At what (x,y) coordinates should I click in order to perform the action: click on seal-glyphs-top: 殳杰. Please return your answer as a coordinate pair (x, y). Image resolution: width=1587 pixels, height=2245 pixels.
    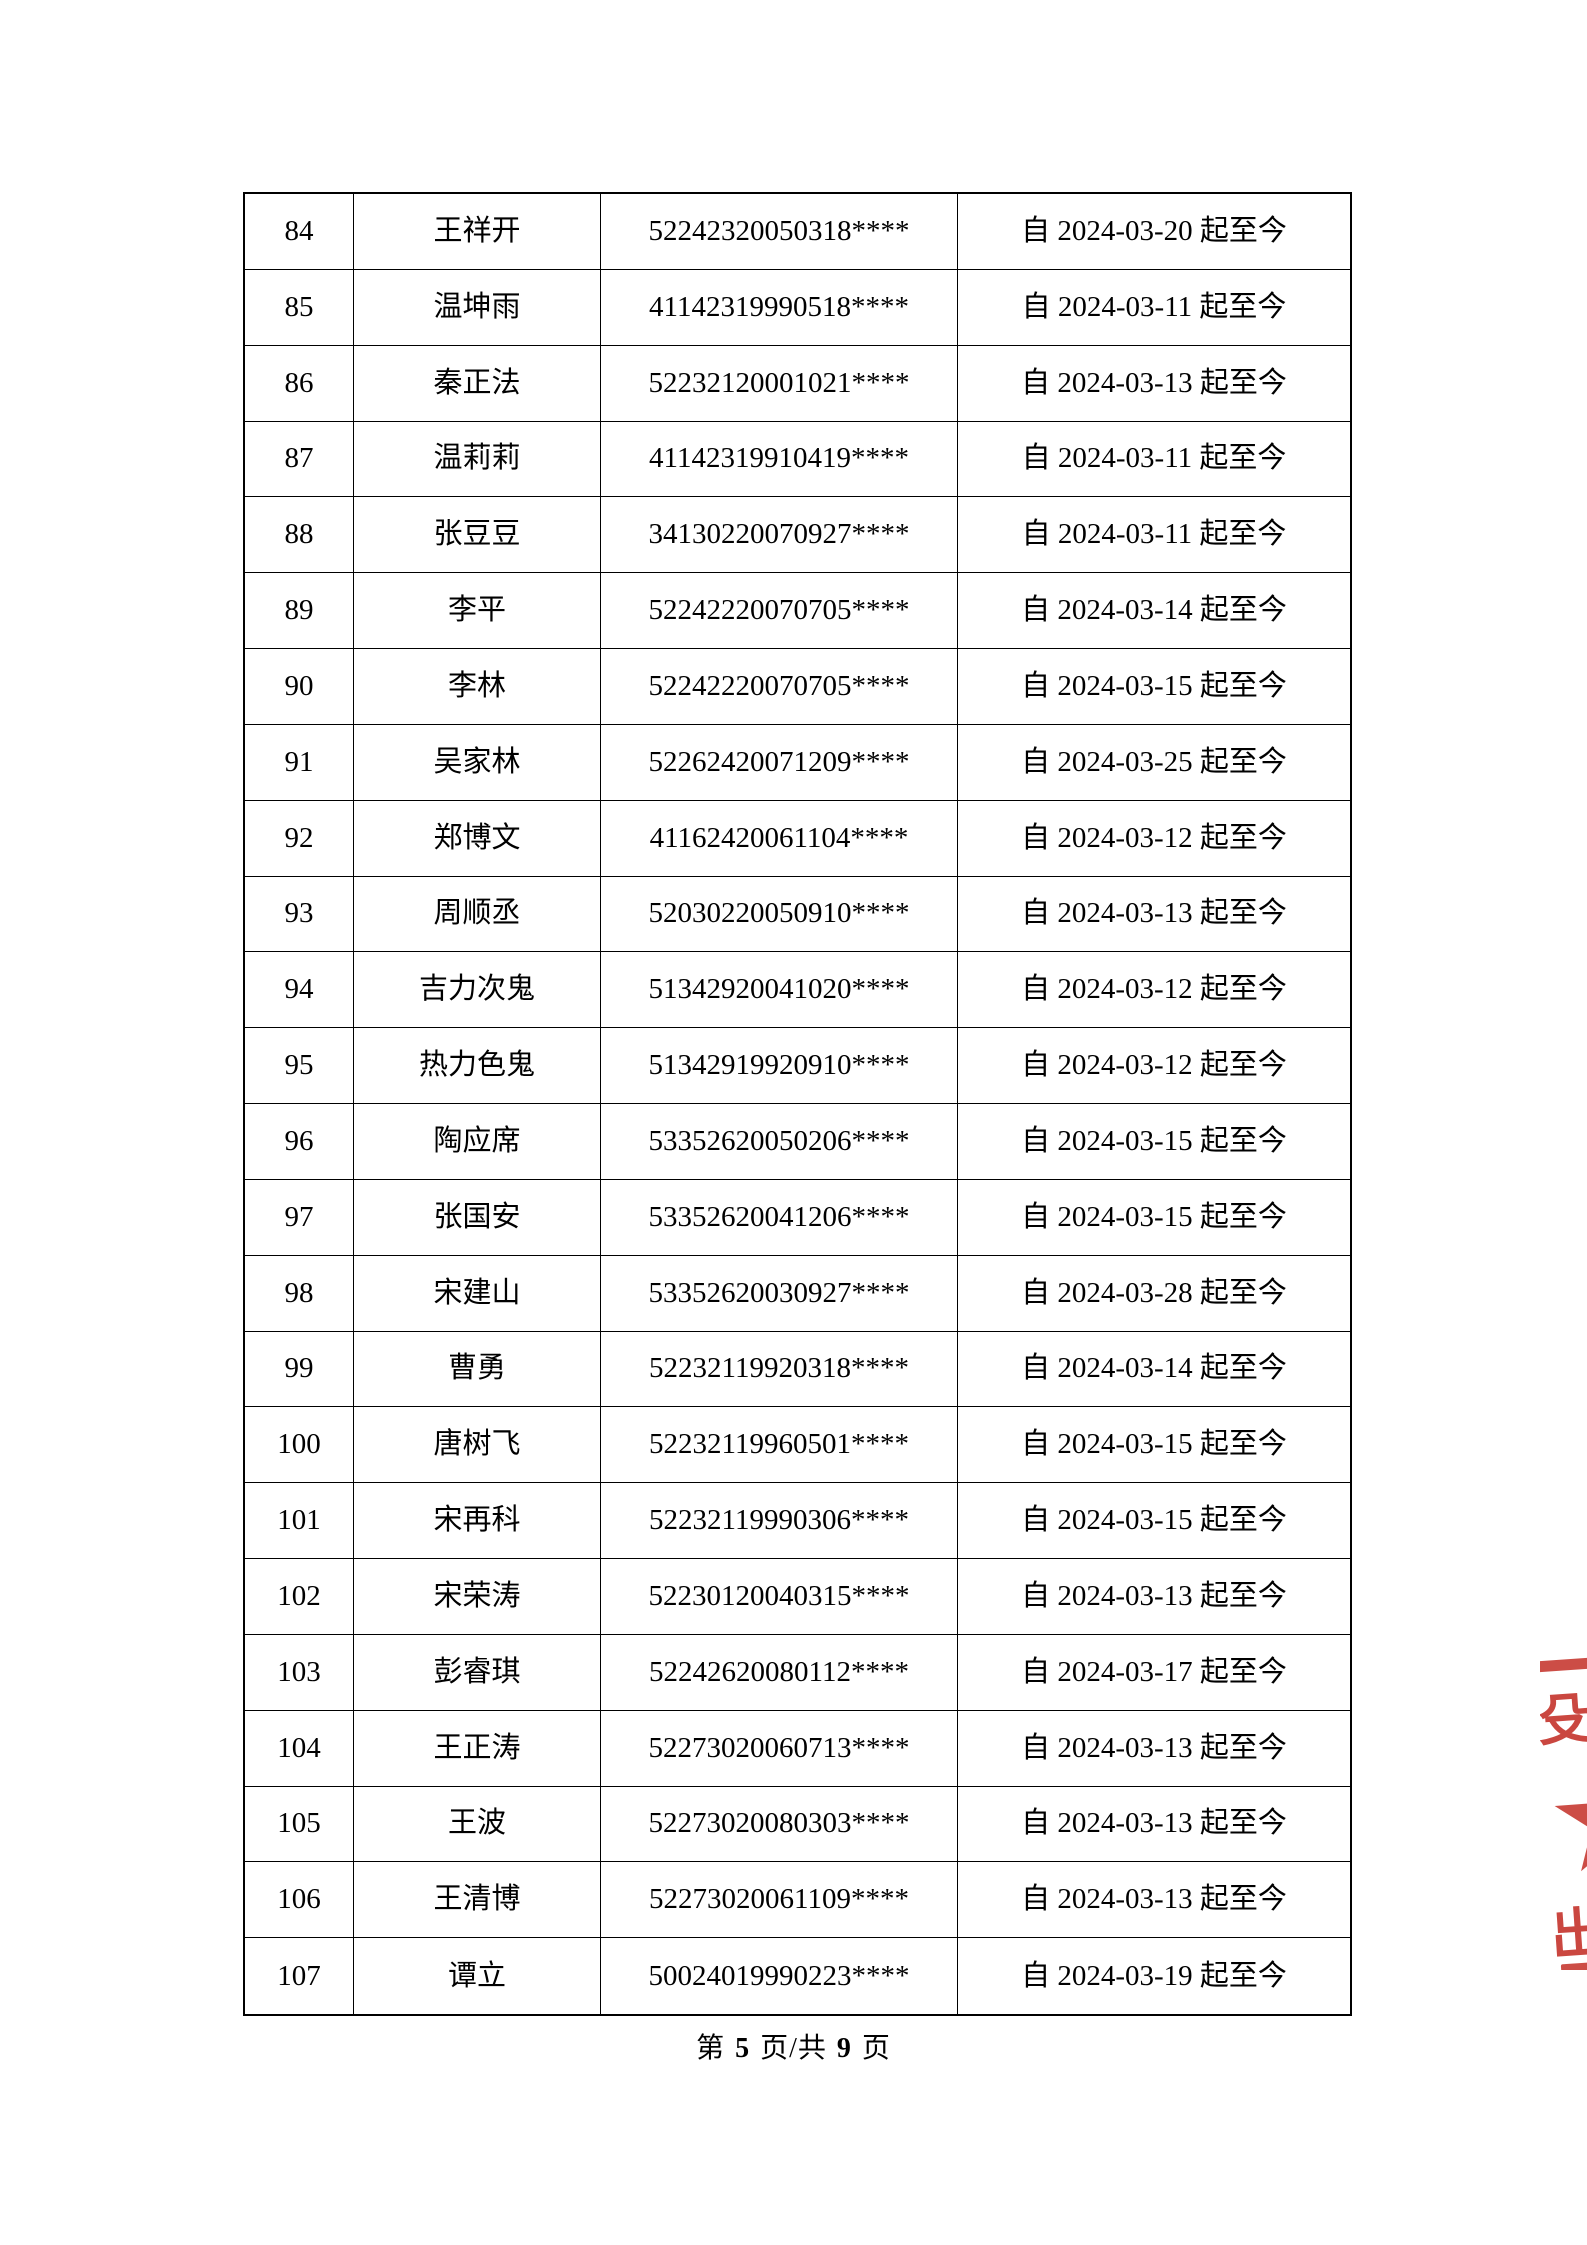
    Looking at the image, I should click on (1563, 1717).